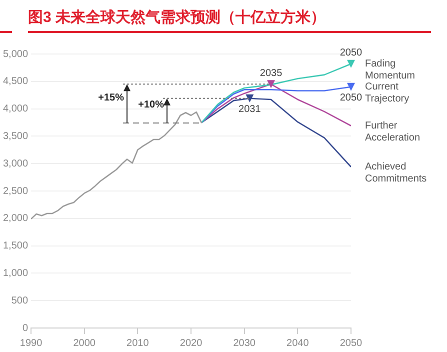 This screenshot has width=447, height=352. What do you see at coordinates (15, 109) in the screenshot?
I see `y-tick-label: 4,000` at bounding box center [15, 109].